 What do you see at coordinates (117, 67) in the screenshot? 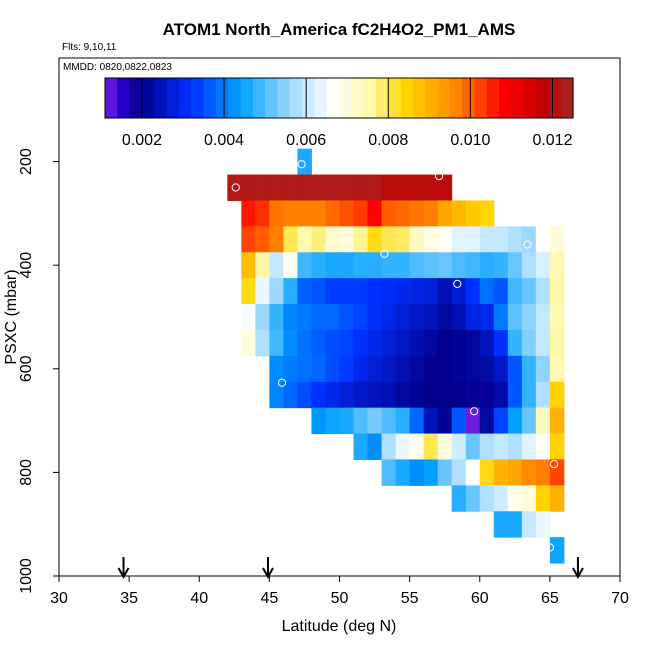
I see `dates-label: MMDD: 0820,0822,0823` at bounding box center [117, 67].